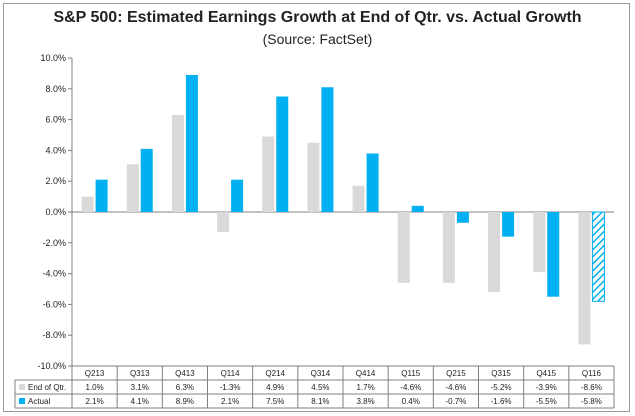 The image size is (635, 416). Describe the element at coordinates (140, 373) in the screenshot. I see `category-label: Q313` at that location.